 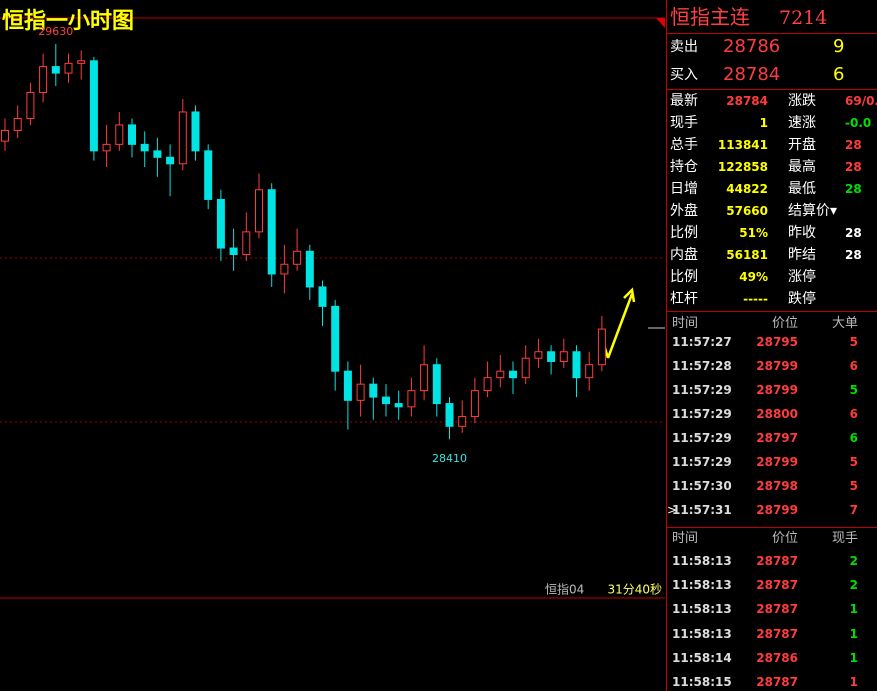 I want to click on stat-value: 122858, so click(x=742, y=167).